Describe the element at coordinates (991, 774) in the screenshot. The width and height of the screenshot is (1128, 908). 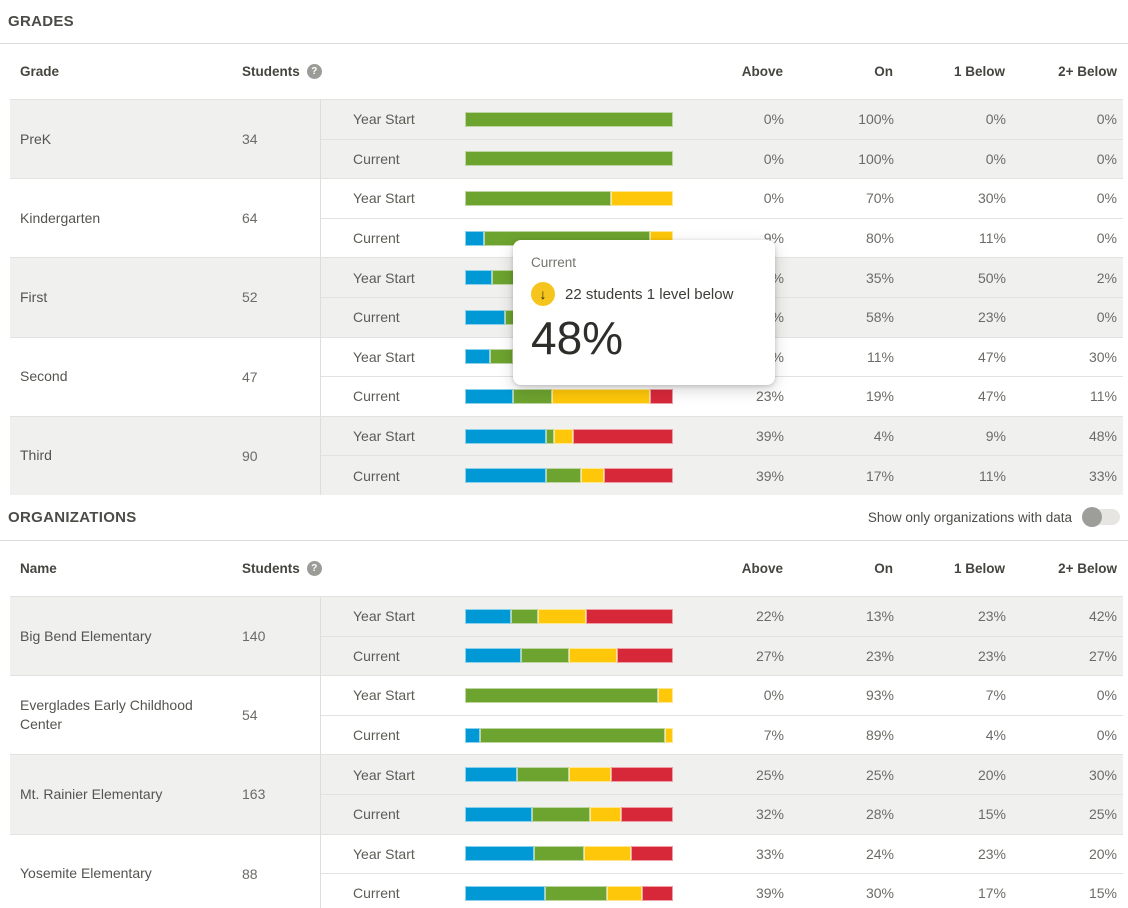
I see `pct-1-below: 20%` at that location.